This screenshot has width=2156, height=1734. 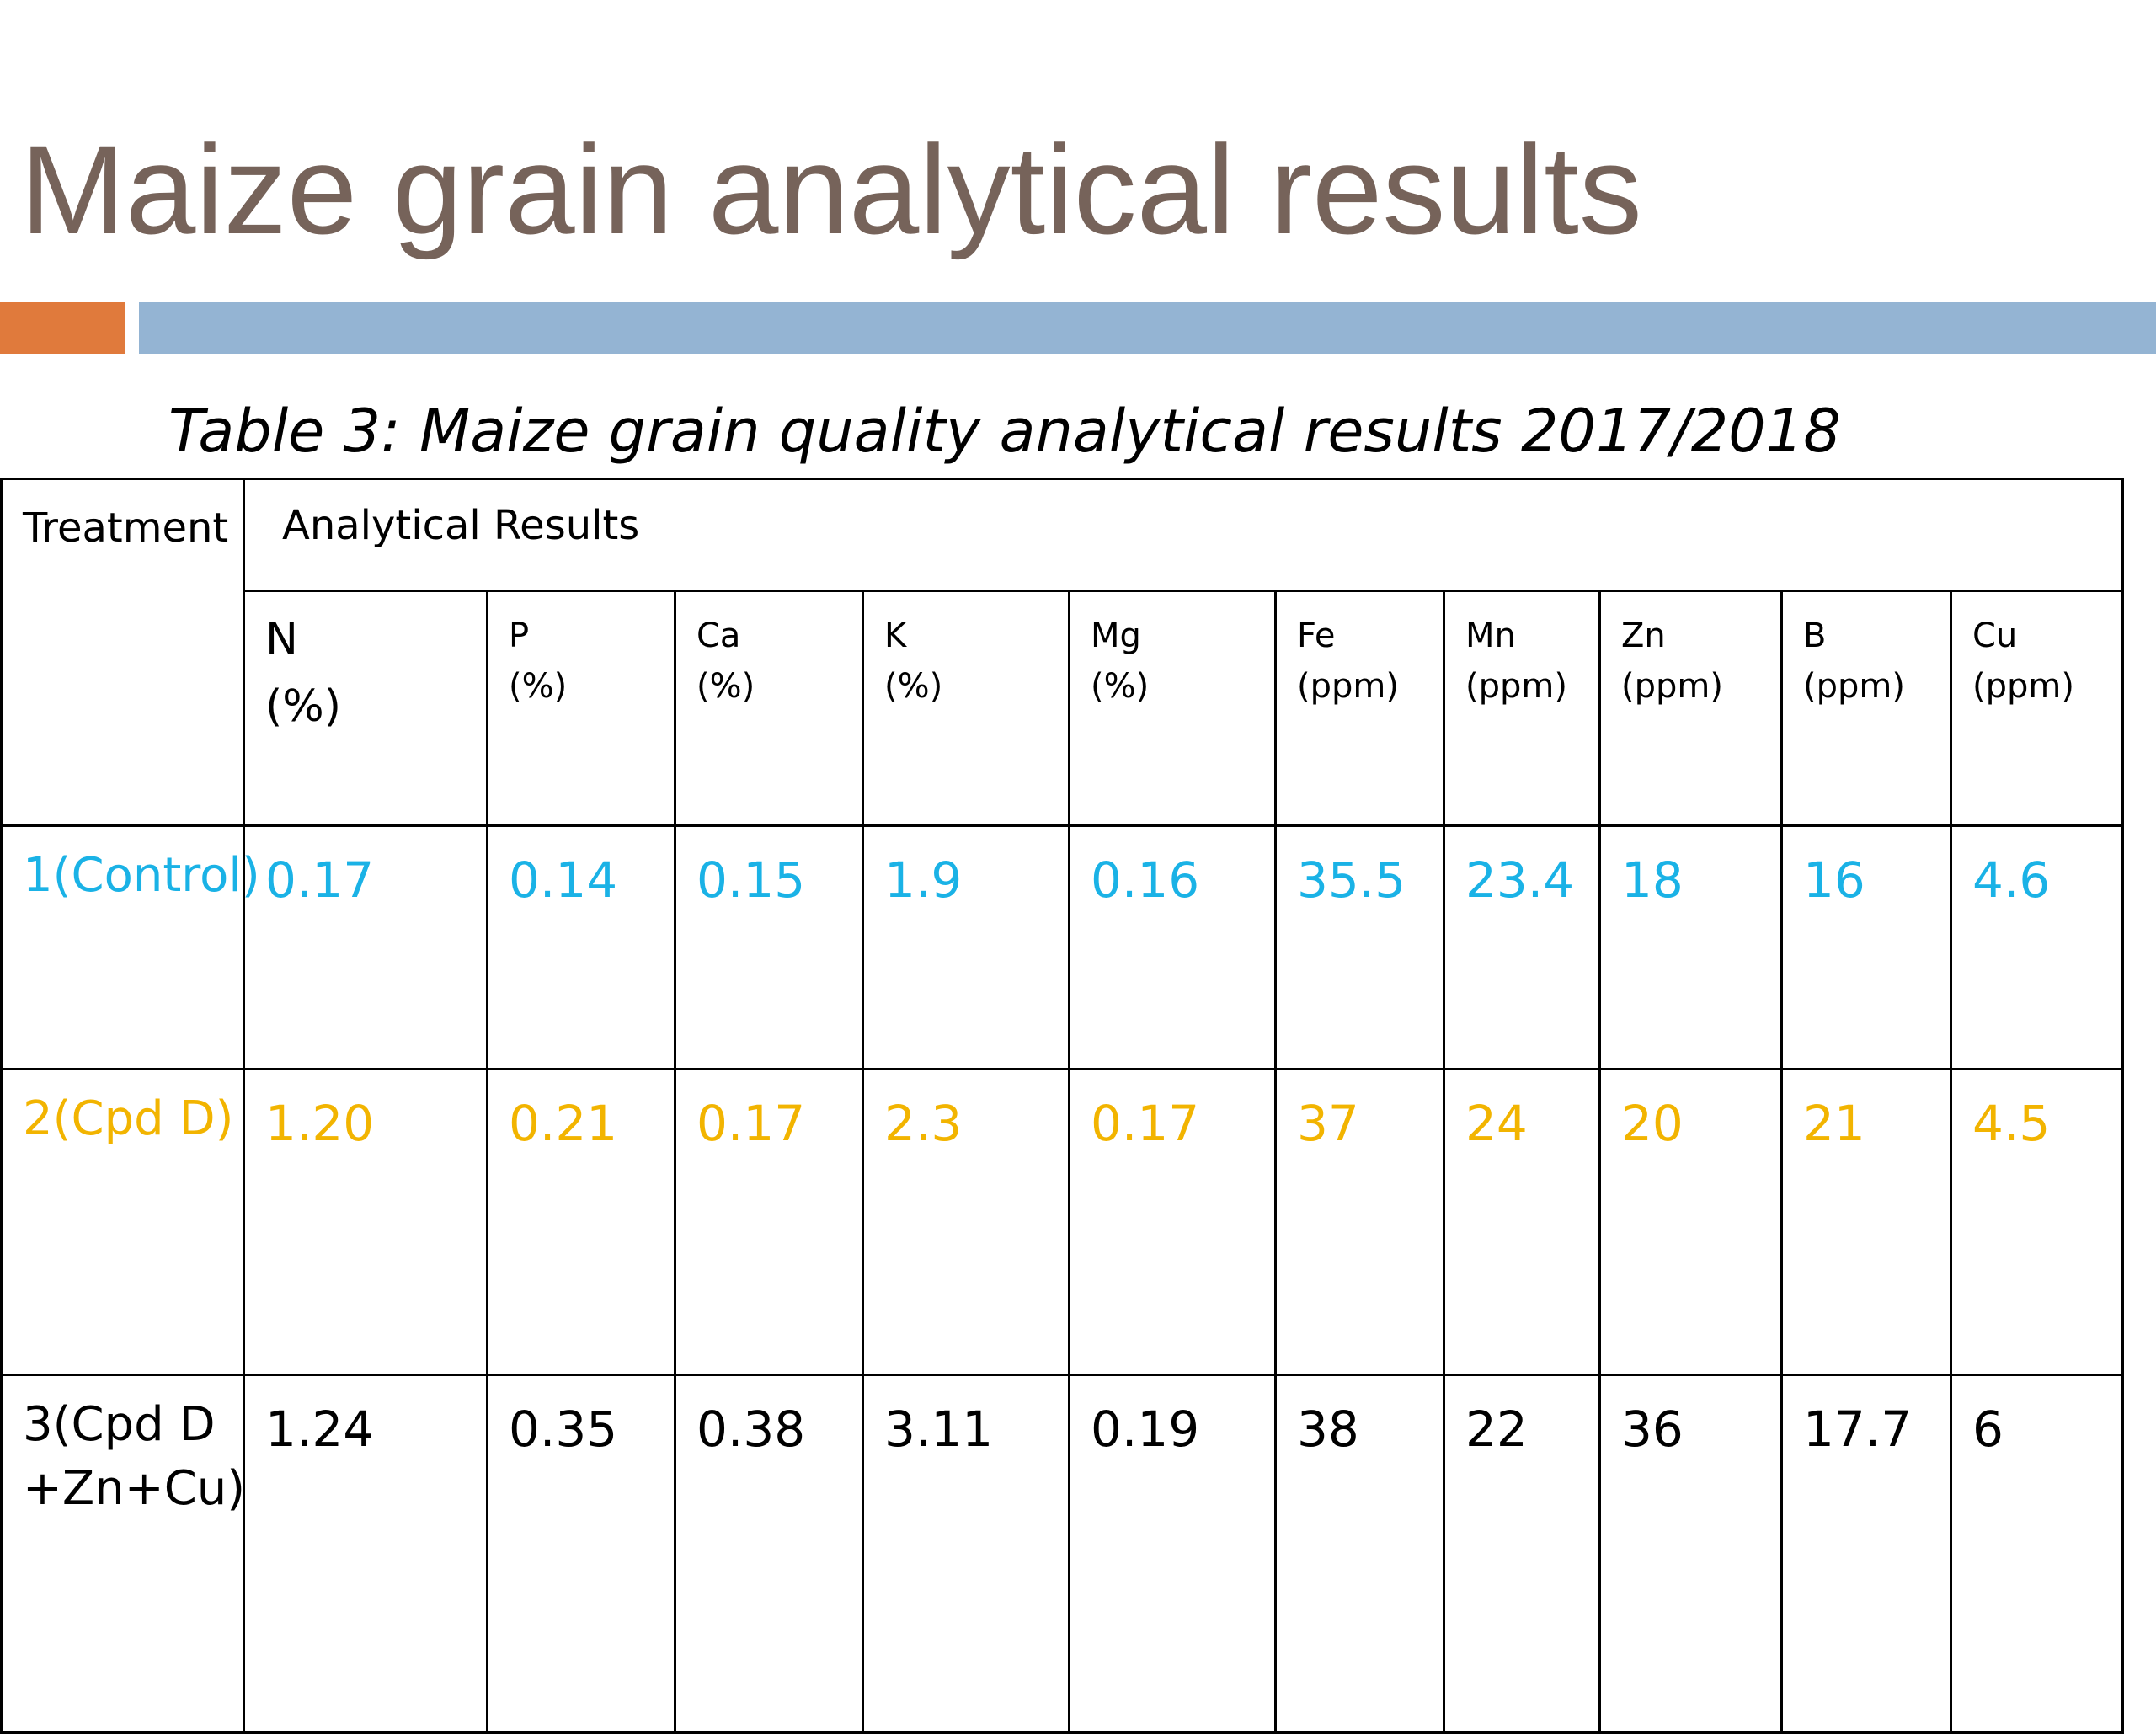 What do you see at coordinates (1815, 635) in the screenshot?
I see `column-name: B` at bounding box center [1815, 635].